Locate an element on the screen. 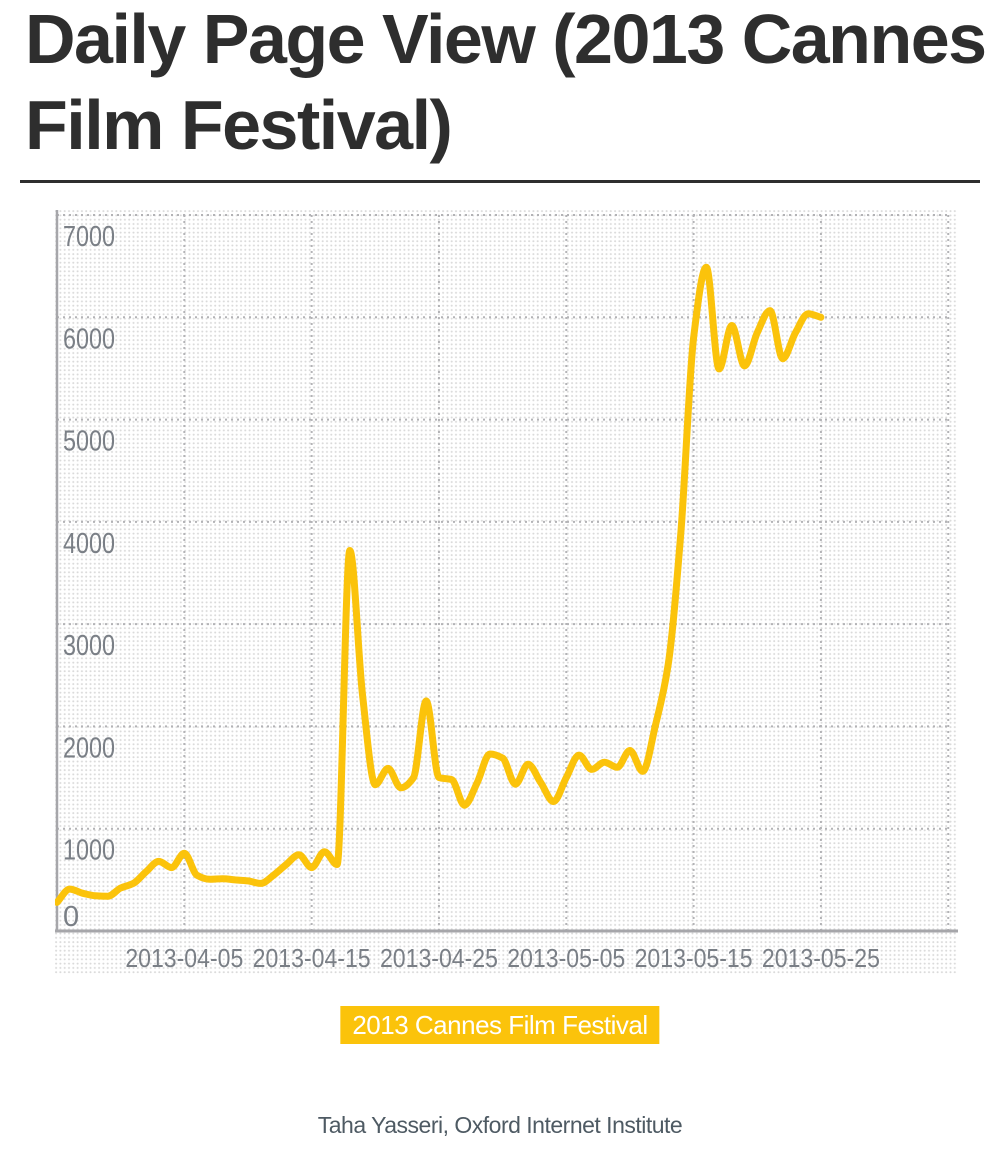 Image resolution: width=1000 pixels, height=1149 pixels. y-tick-label-2000: 2000 is located at coordinates (89, 748).